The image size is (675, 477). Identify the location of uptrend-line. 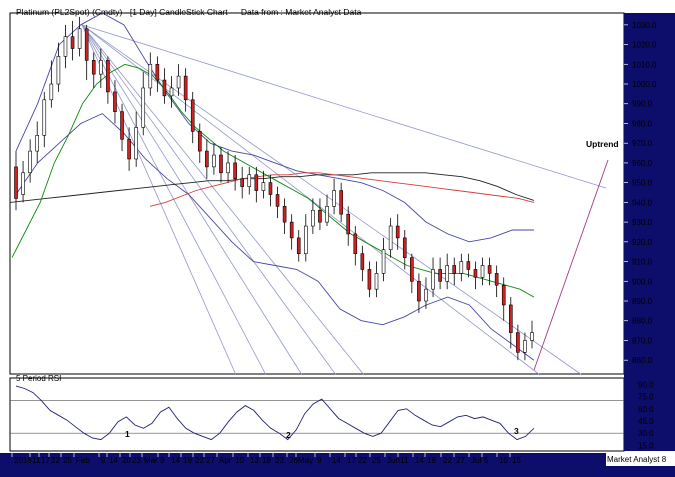
(571, 265).